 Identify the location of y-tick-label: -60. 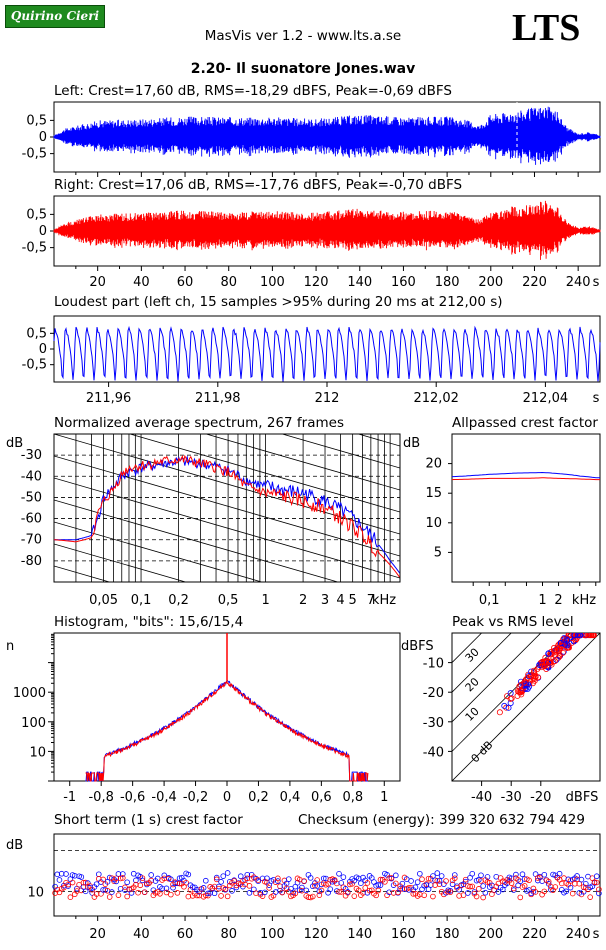
(31, 519).